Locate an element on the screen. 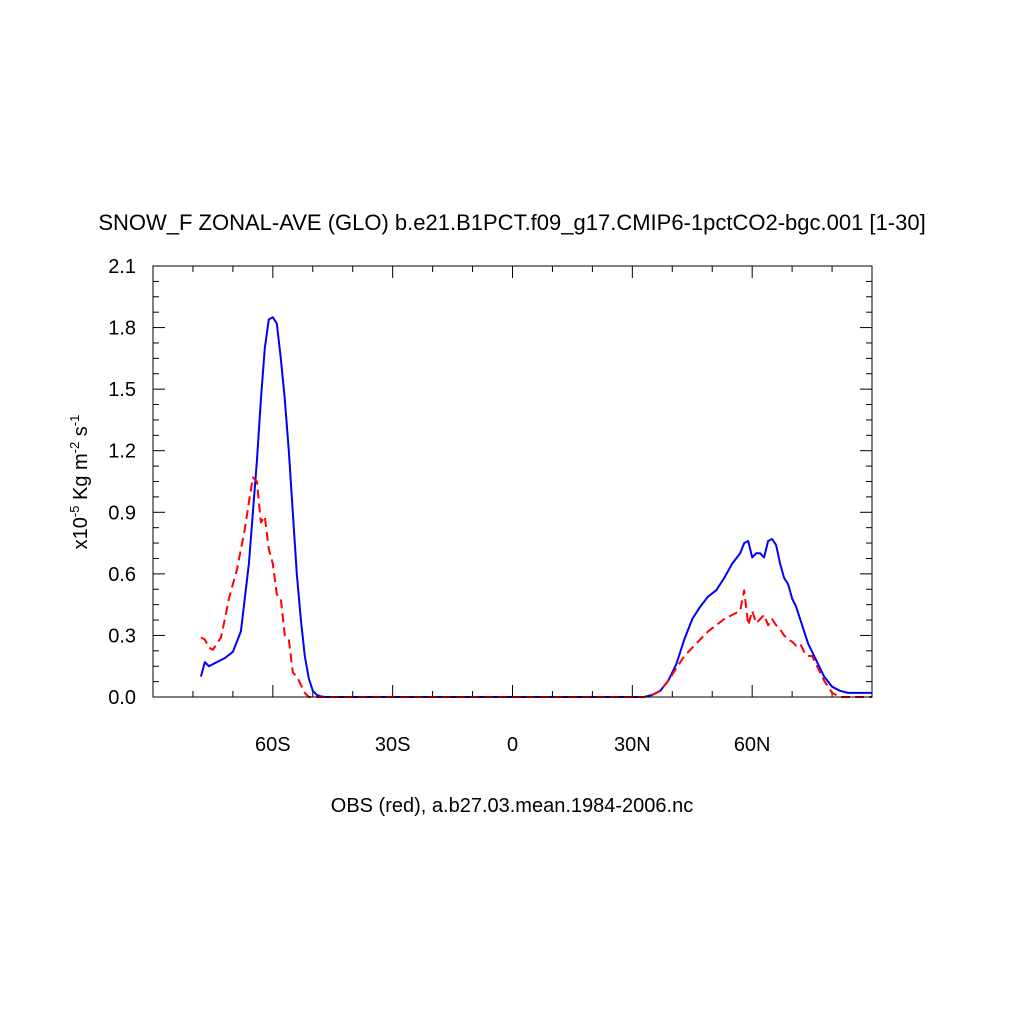 The height and width of the screenshot is (1029, 1024). y-tick-label: 1.5 is located at coordinates (122, 390).